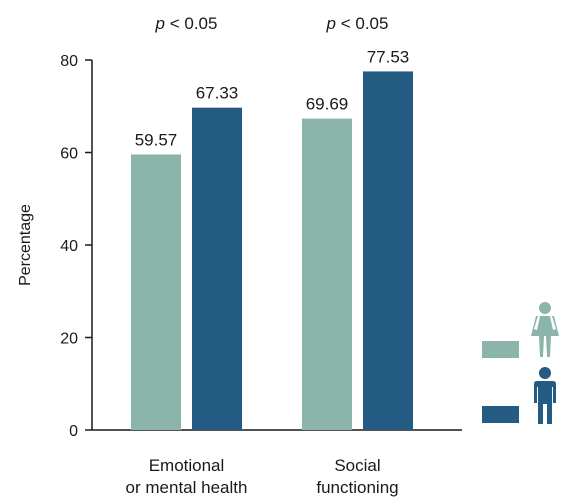 Image resolution: width=561 pixels, height=502 pixels. Describe the element at coordinates (73, 431) in the screenshot. I see `y-tick-label: 0` at that location.